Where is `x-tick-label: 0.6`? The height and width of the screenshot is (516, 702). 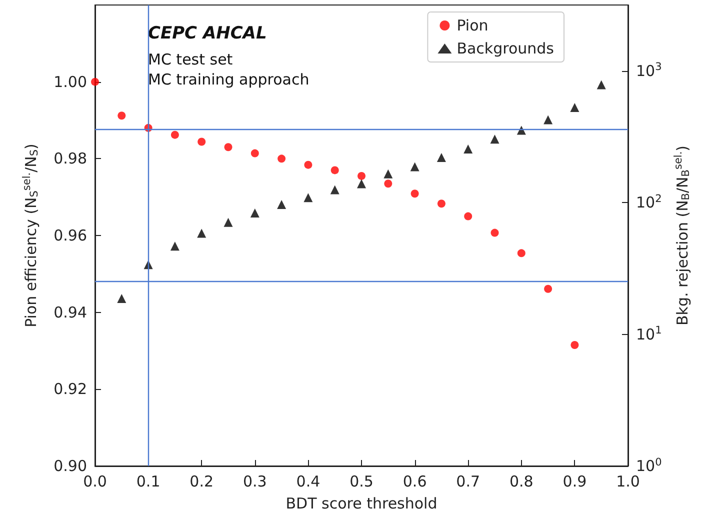
x-tick-label: 0.6 is located at coordinates (414, 481).